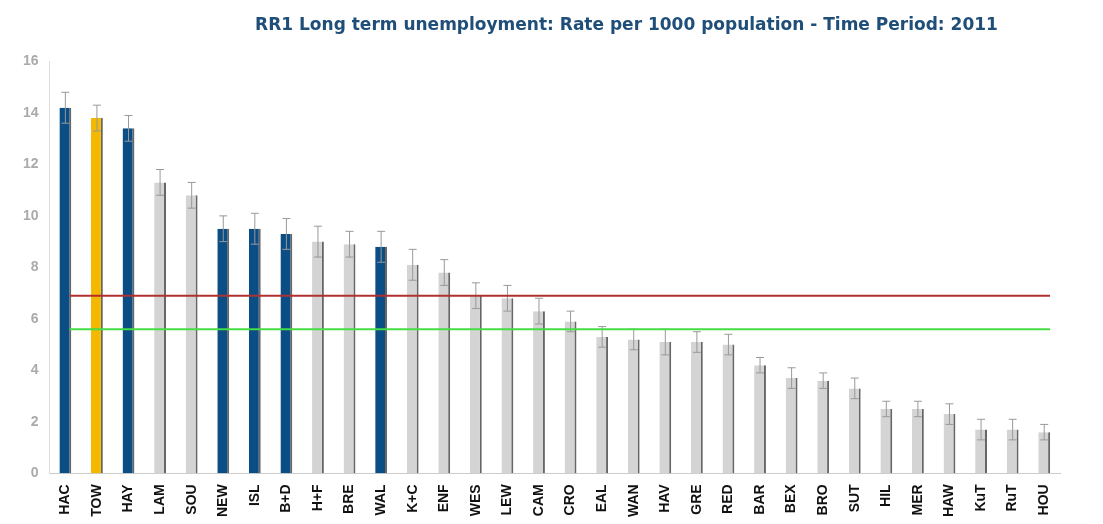 The width and height of the screenshot is (1103, 524). I want to click on y-tick-label: 0, so click(34, 472).